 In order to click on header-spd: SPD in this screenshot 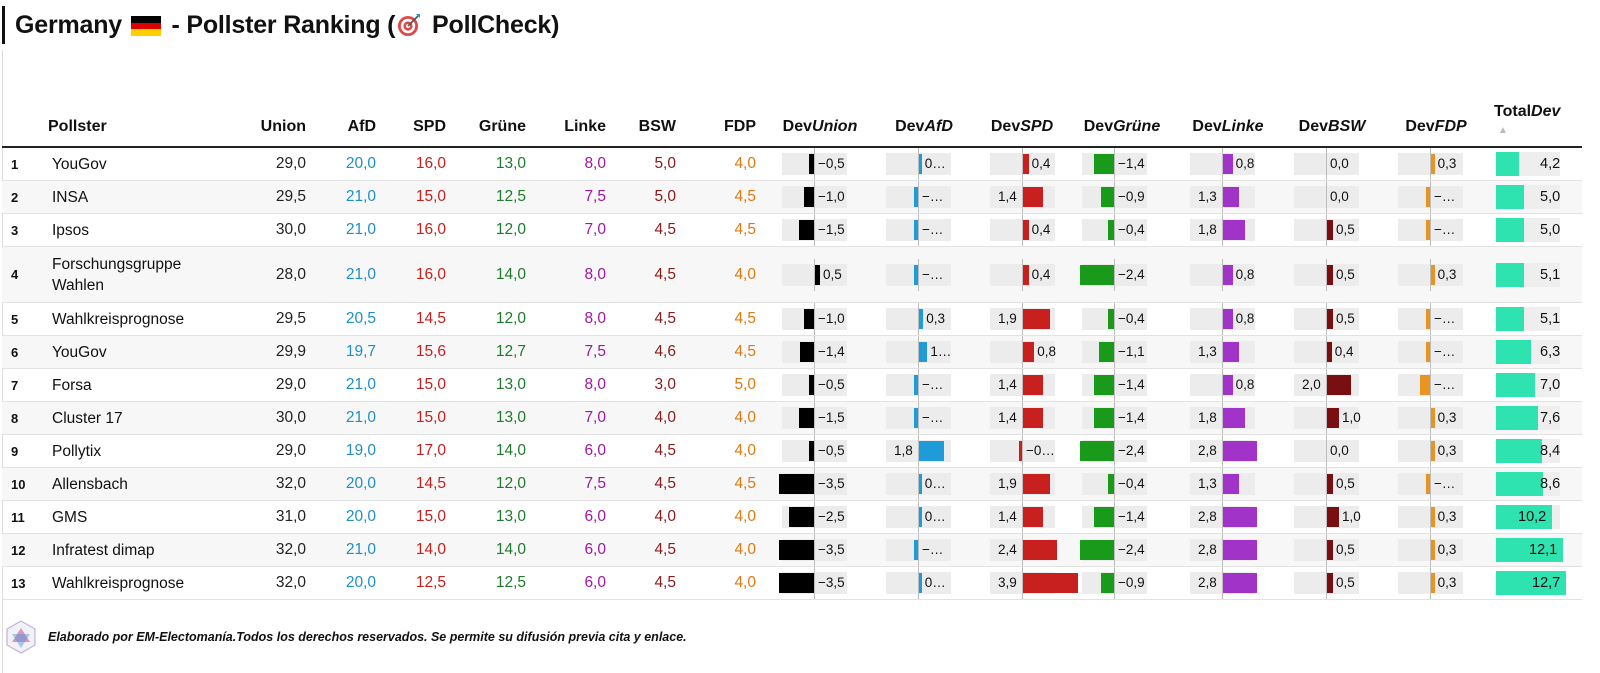, I will do `click(423, 113)`.